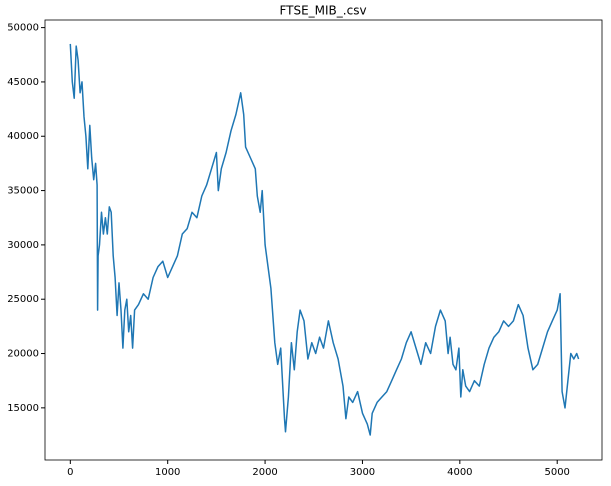 This screenshot has width=611, height=486. Describe the element at coordinates (23, 82) in the screenshot. I see `y-tick-label: 45000` at that location.